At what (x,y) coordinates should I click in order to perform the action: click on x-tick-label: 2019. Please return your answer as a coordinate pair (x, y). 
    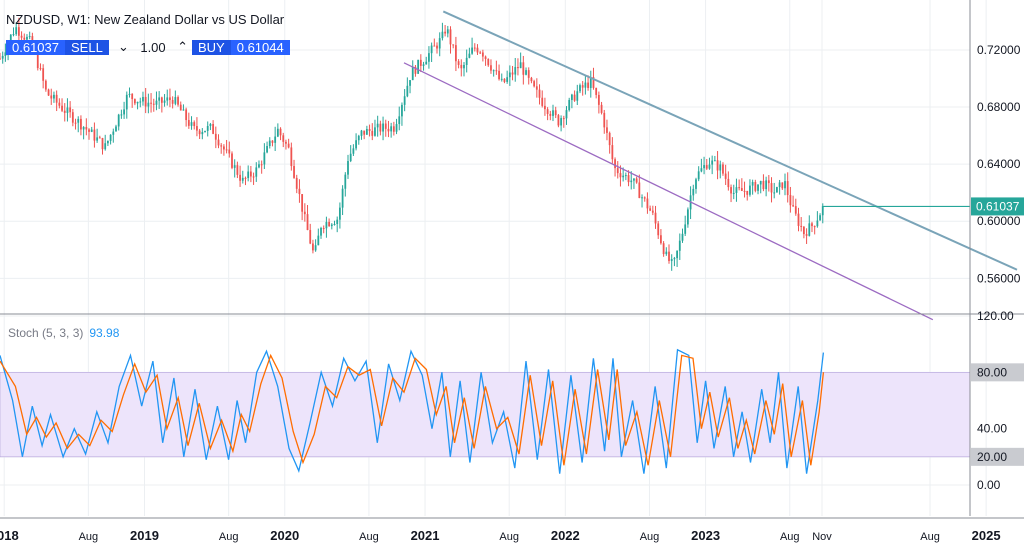
    Looking at the image, I should click on (144, 535).